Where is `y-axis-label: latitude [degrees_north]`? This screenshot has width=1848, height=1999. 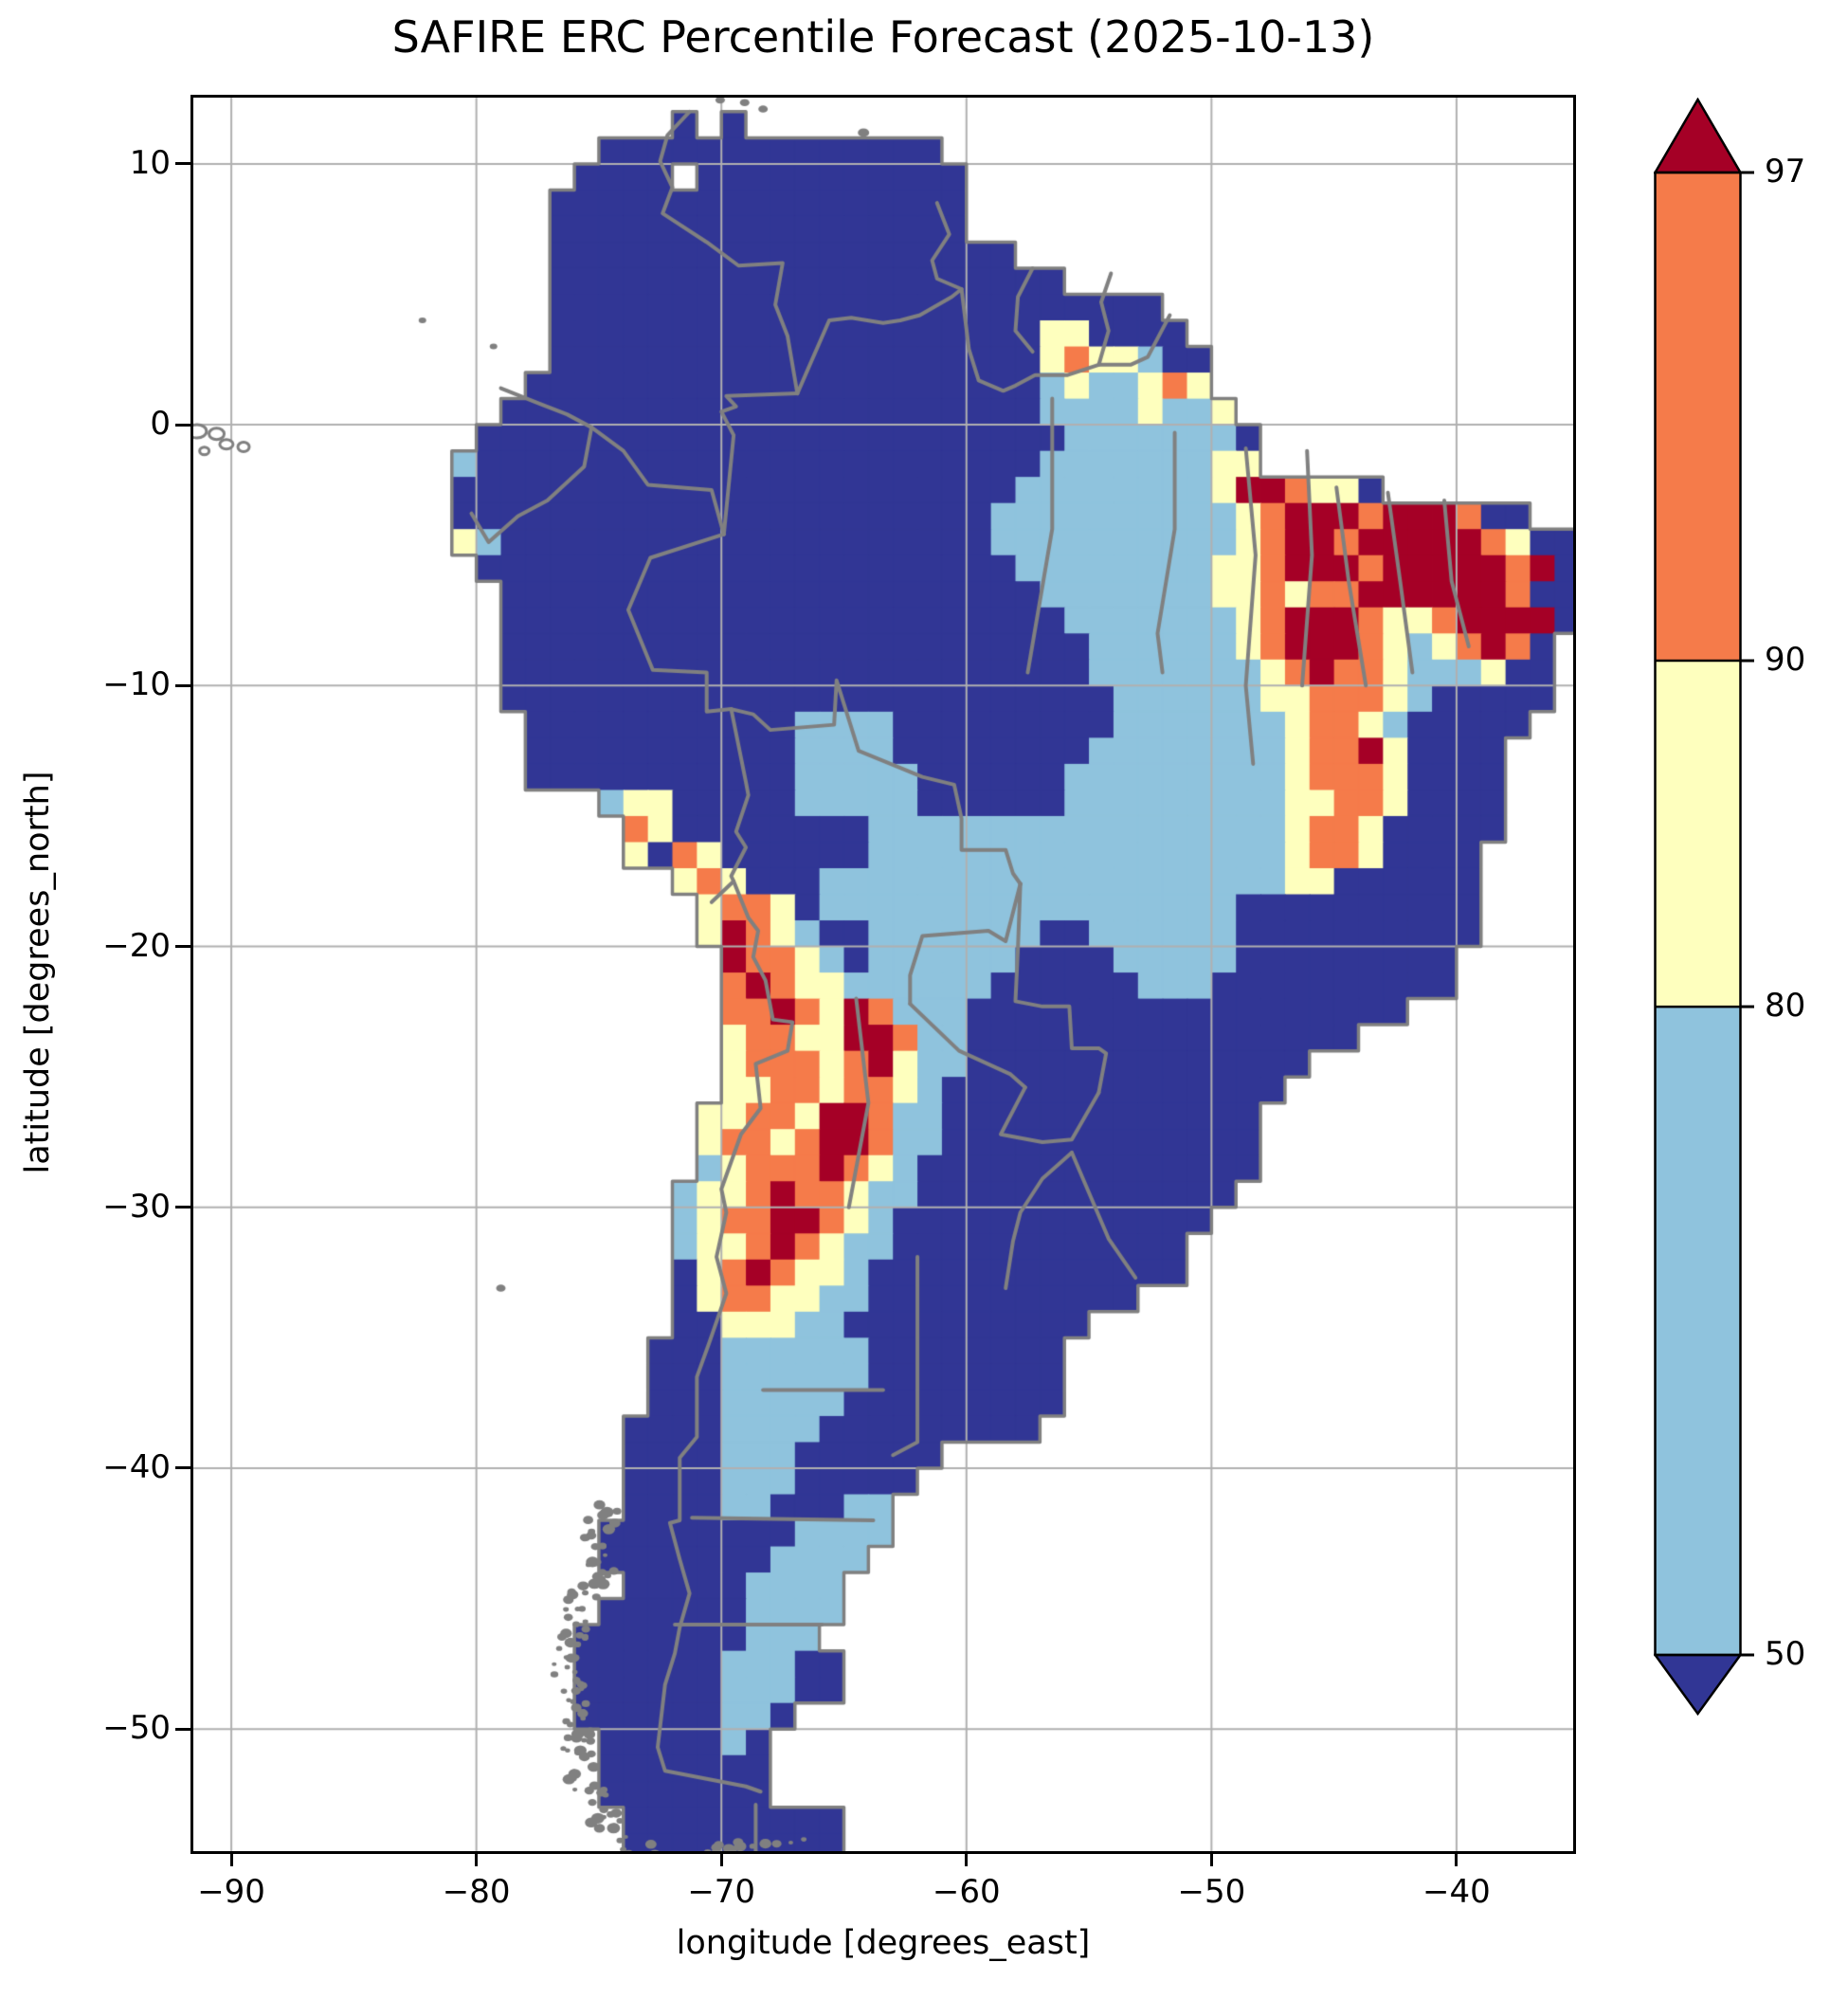 y-axis-label: latitude [degrees_north] is located at coordinates (38, 973).